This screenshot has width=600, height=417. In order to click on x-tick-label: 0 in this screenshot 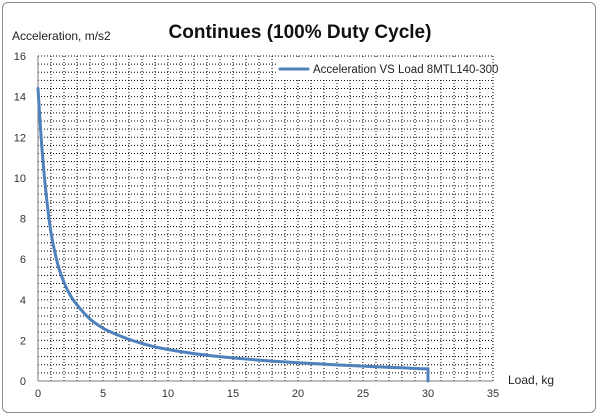, I will do `click(38, 394)`.